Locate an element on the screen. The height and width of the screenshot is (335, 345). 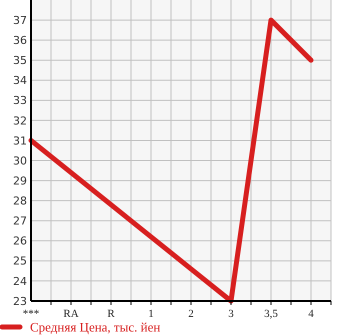
x-tick-label: 2 is located at coordinates (191, 314).